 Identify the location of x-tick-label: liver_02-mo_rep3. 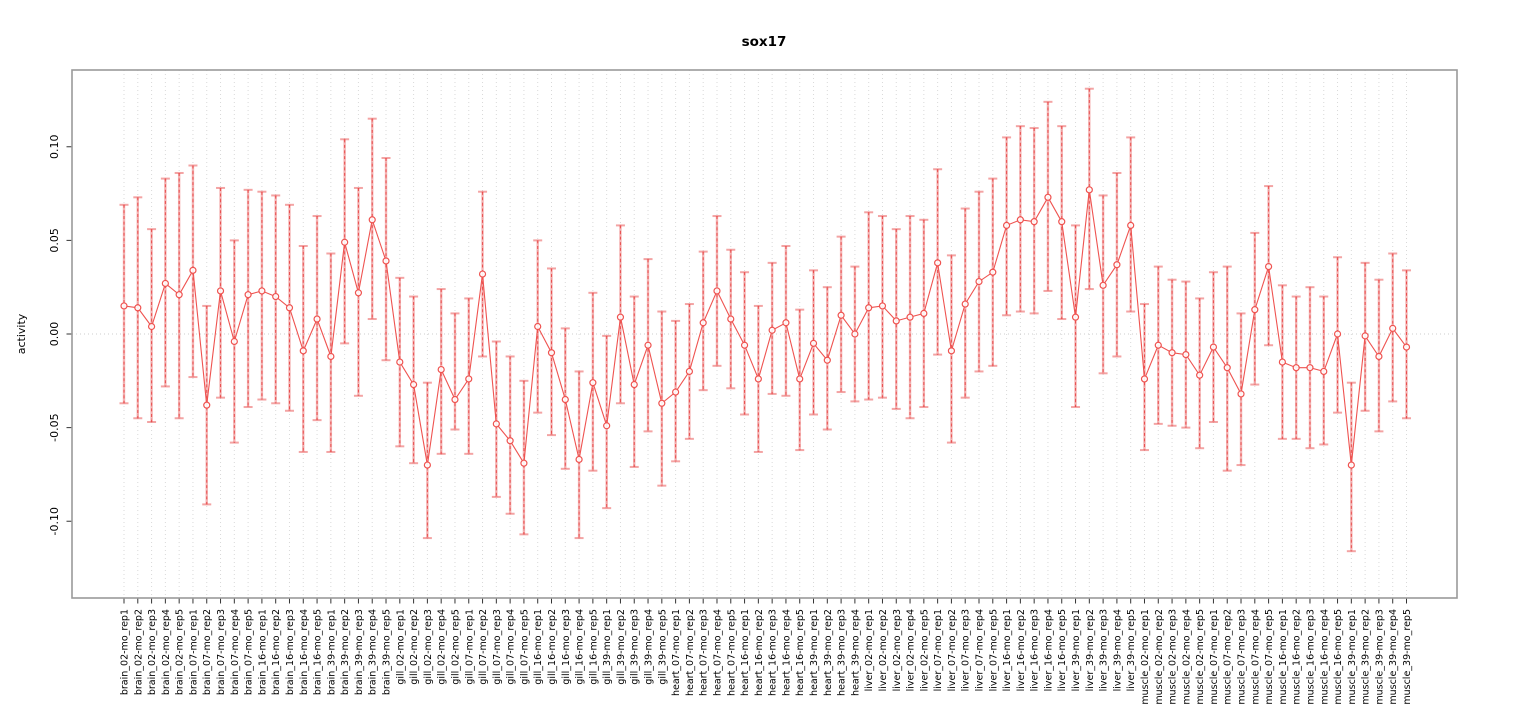
(897, 650).